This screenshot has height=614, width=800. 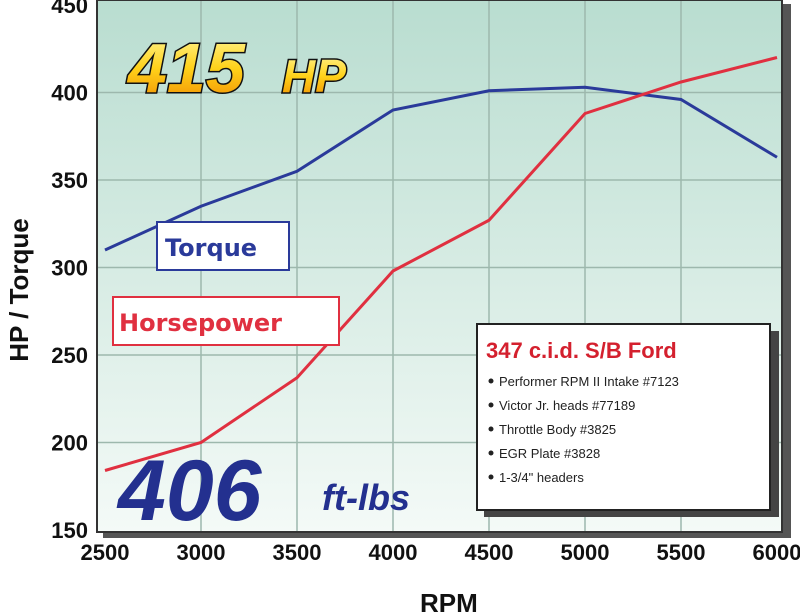 What do you see at coordinates (776, 552) in the screenshot?
I see `x-tick-label: 6000` at bounding box center [776, 552].